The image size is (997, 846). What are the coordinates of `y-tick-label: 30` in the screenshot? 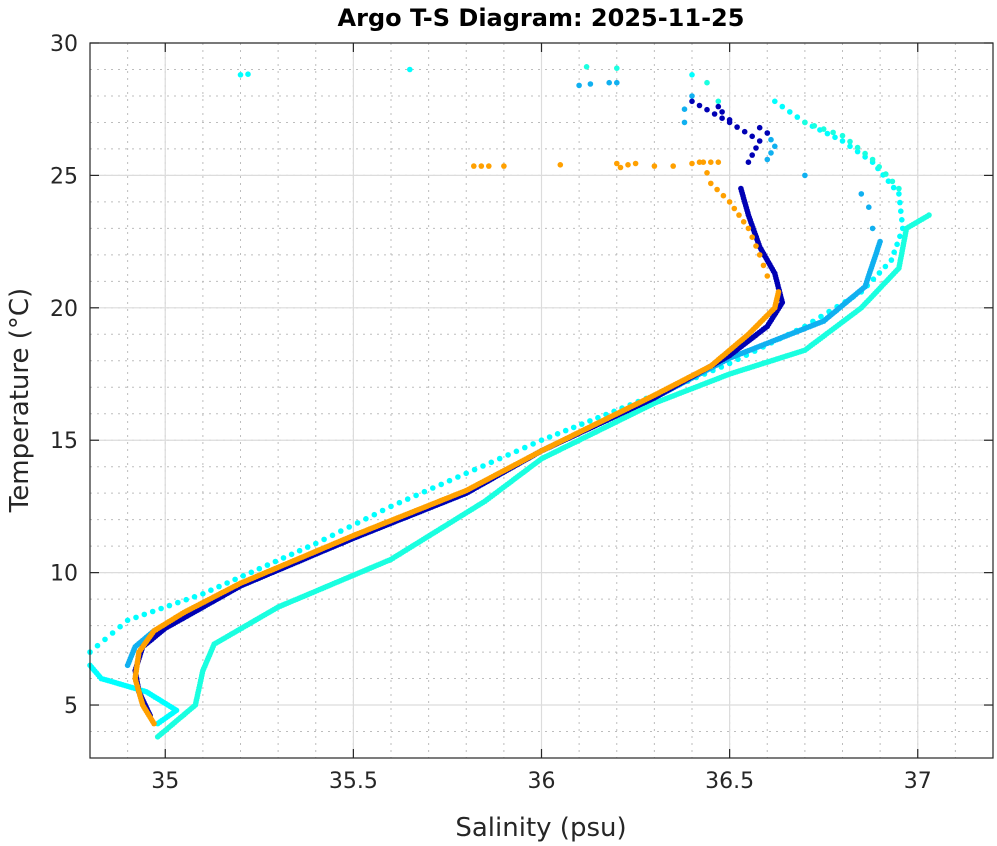 It's located at (64, 44).